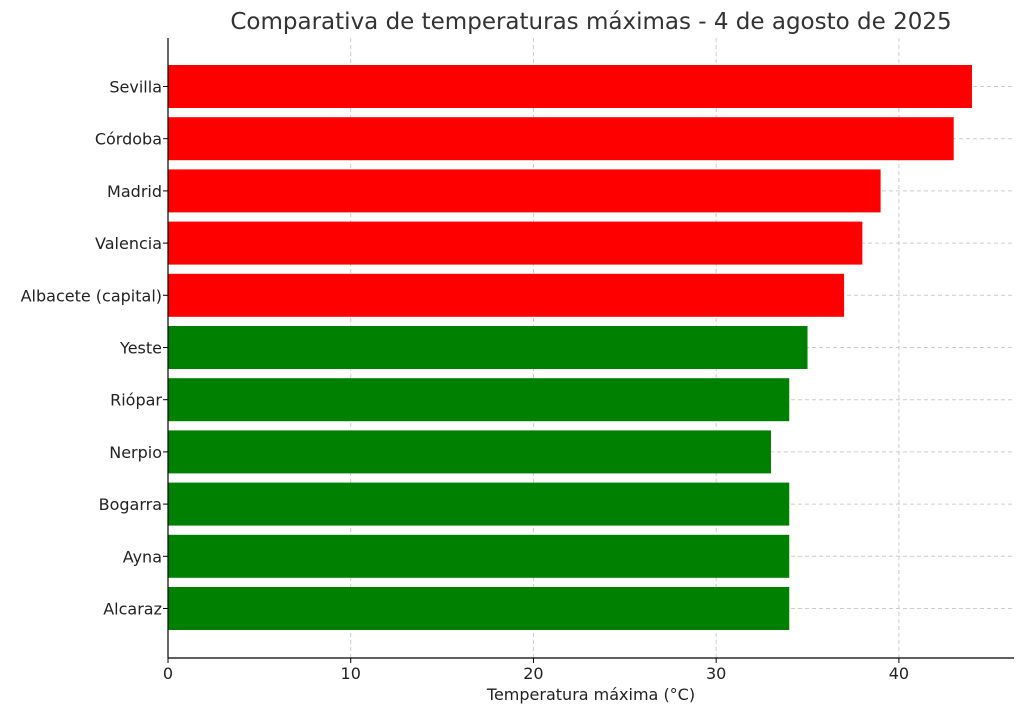 This screenshot has height=714, width=1024. What do you see at coordinates (135, 452) in the screenshot?
I see `y-tick-label: Nerpio` at bounding box center [135, 452].